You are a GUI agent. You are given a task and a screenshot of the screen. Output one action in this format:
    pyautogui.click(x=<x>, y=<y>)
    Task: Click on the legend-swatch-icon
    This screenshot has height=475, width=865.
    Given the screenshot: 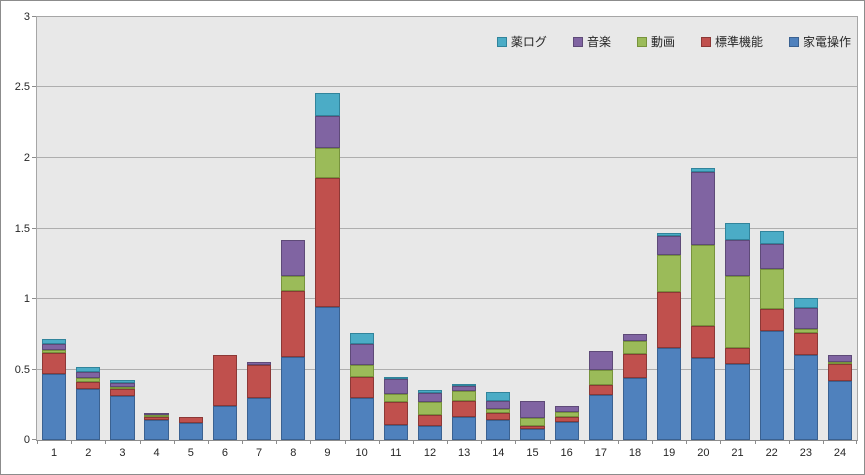 What is the action you would take?
    pyautogui.click(x=501, y=41)
    